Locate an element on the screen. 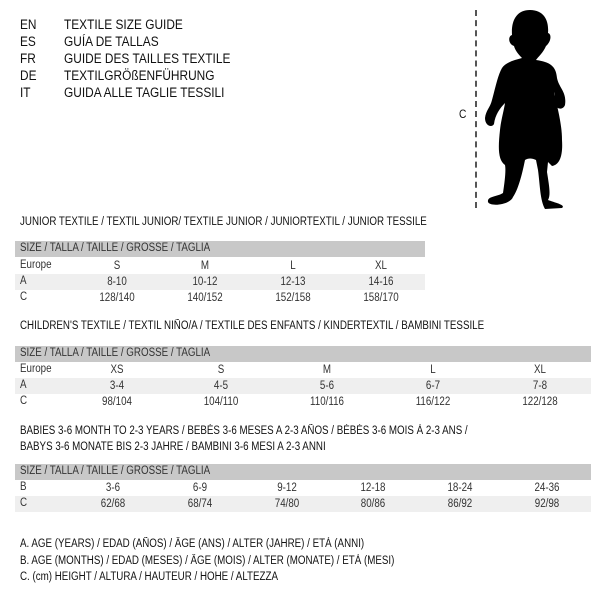 The width and height of the screenshot is (600, 600). height-line is located at coordinates (476, 109).